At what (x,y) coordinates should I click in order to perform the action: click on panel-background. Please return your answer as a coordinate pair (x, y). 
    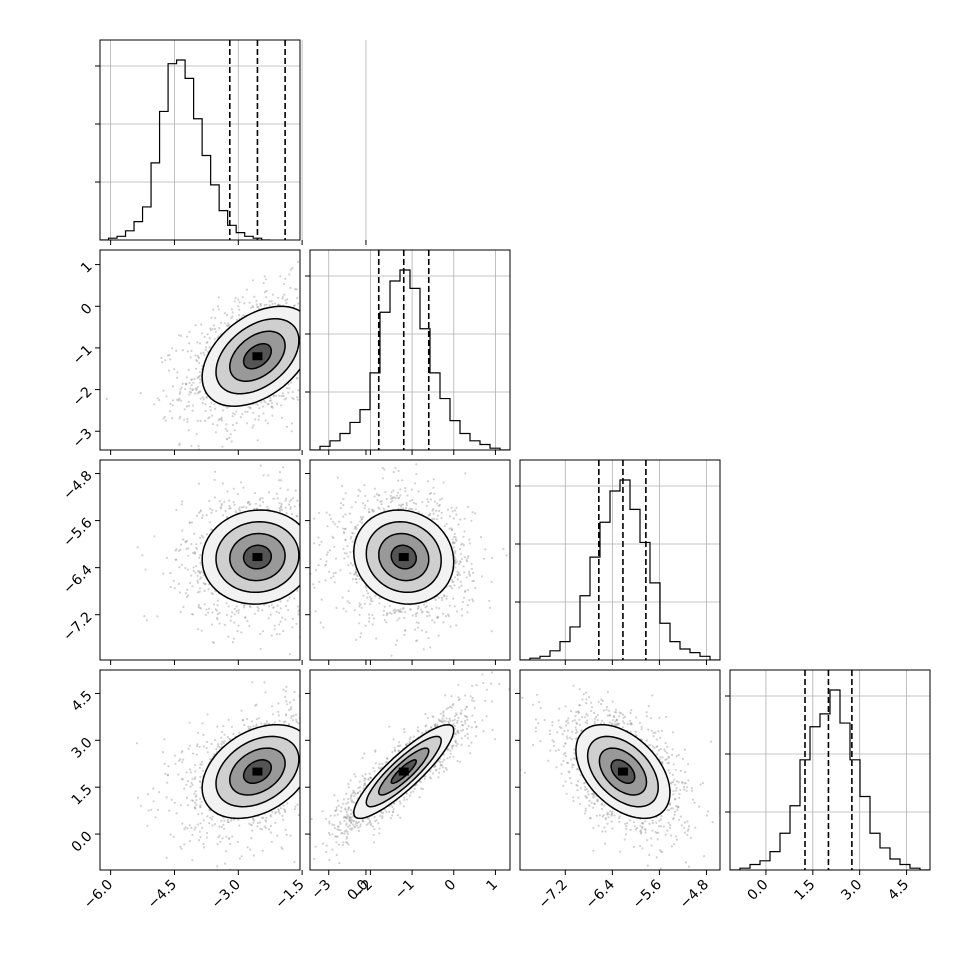
    Looking at the image, I should click on (620, 560).